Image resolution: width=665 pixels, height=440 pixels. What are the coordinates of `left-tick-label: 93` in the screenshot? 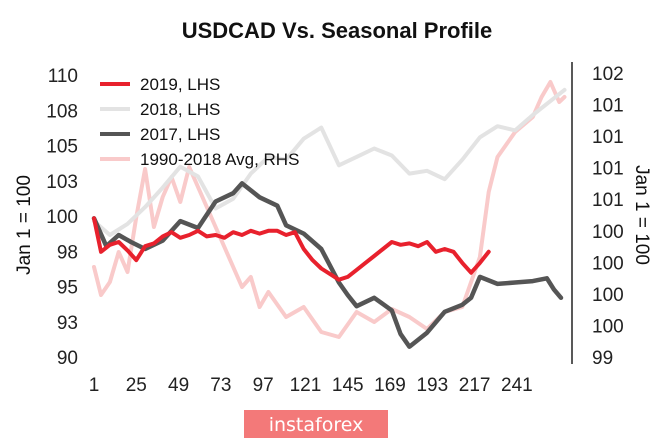 It's located at (67, 323).